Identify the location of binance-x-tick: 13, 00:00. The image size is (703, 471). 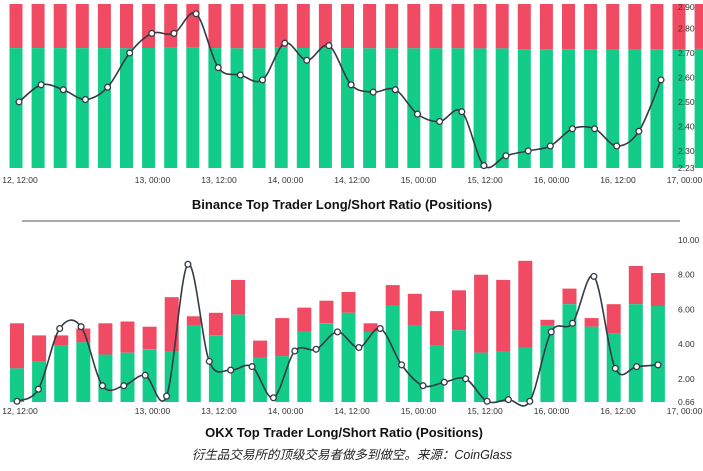
(153, 180).